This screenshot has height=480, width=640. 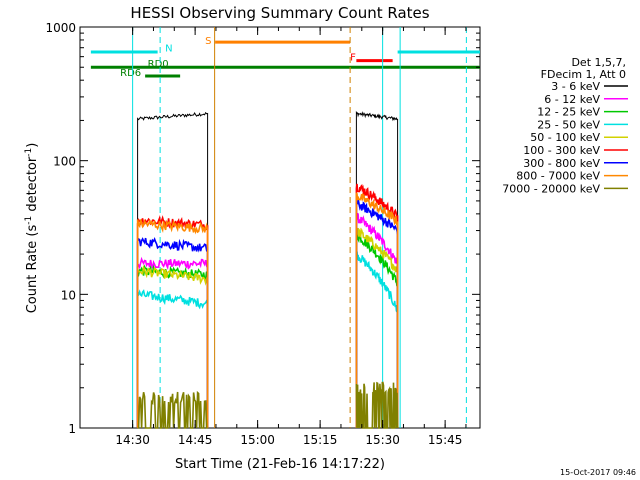 What do you see at coordinates (568, 124) in the screenshot?
I see `legend-label-25-50-kev: 25 - 50 keV` at bounding box center [568, 124].